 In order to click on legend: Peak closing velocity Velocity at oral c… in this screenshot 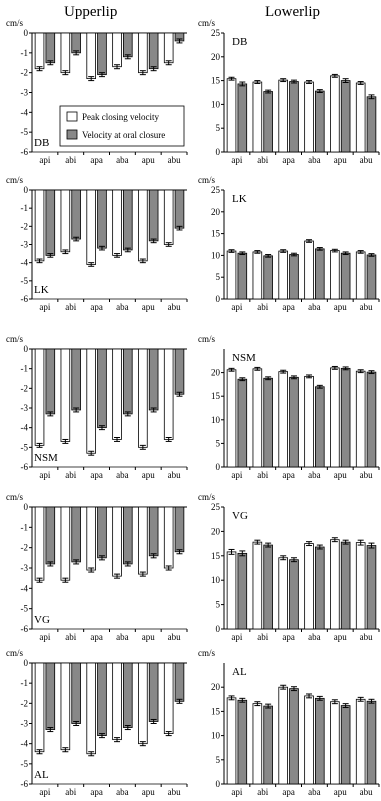, I will do `click(122, 126)`.